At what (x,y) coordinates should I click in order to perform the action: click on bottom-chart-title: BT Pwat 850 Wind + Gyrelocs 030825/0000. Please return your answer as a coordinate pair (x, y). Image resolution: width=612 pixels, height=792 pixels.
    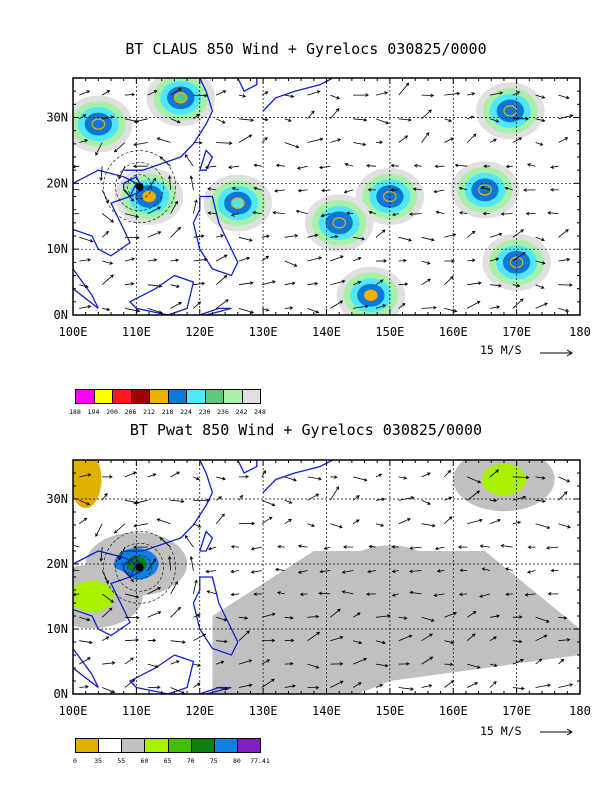
    Looking at the image, I should click on (306, 430).